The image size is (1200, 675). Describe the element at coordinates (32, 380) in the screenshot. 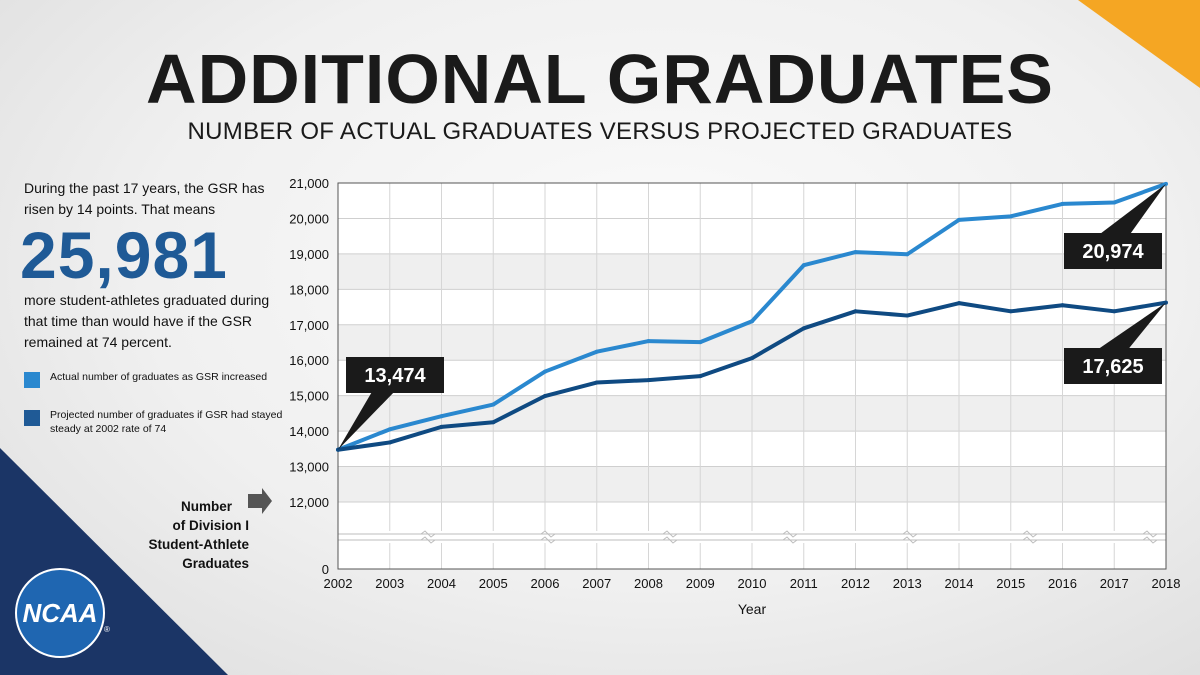

I see `legend-swatch-actual` at that location.